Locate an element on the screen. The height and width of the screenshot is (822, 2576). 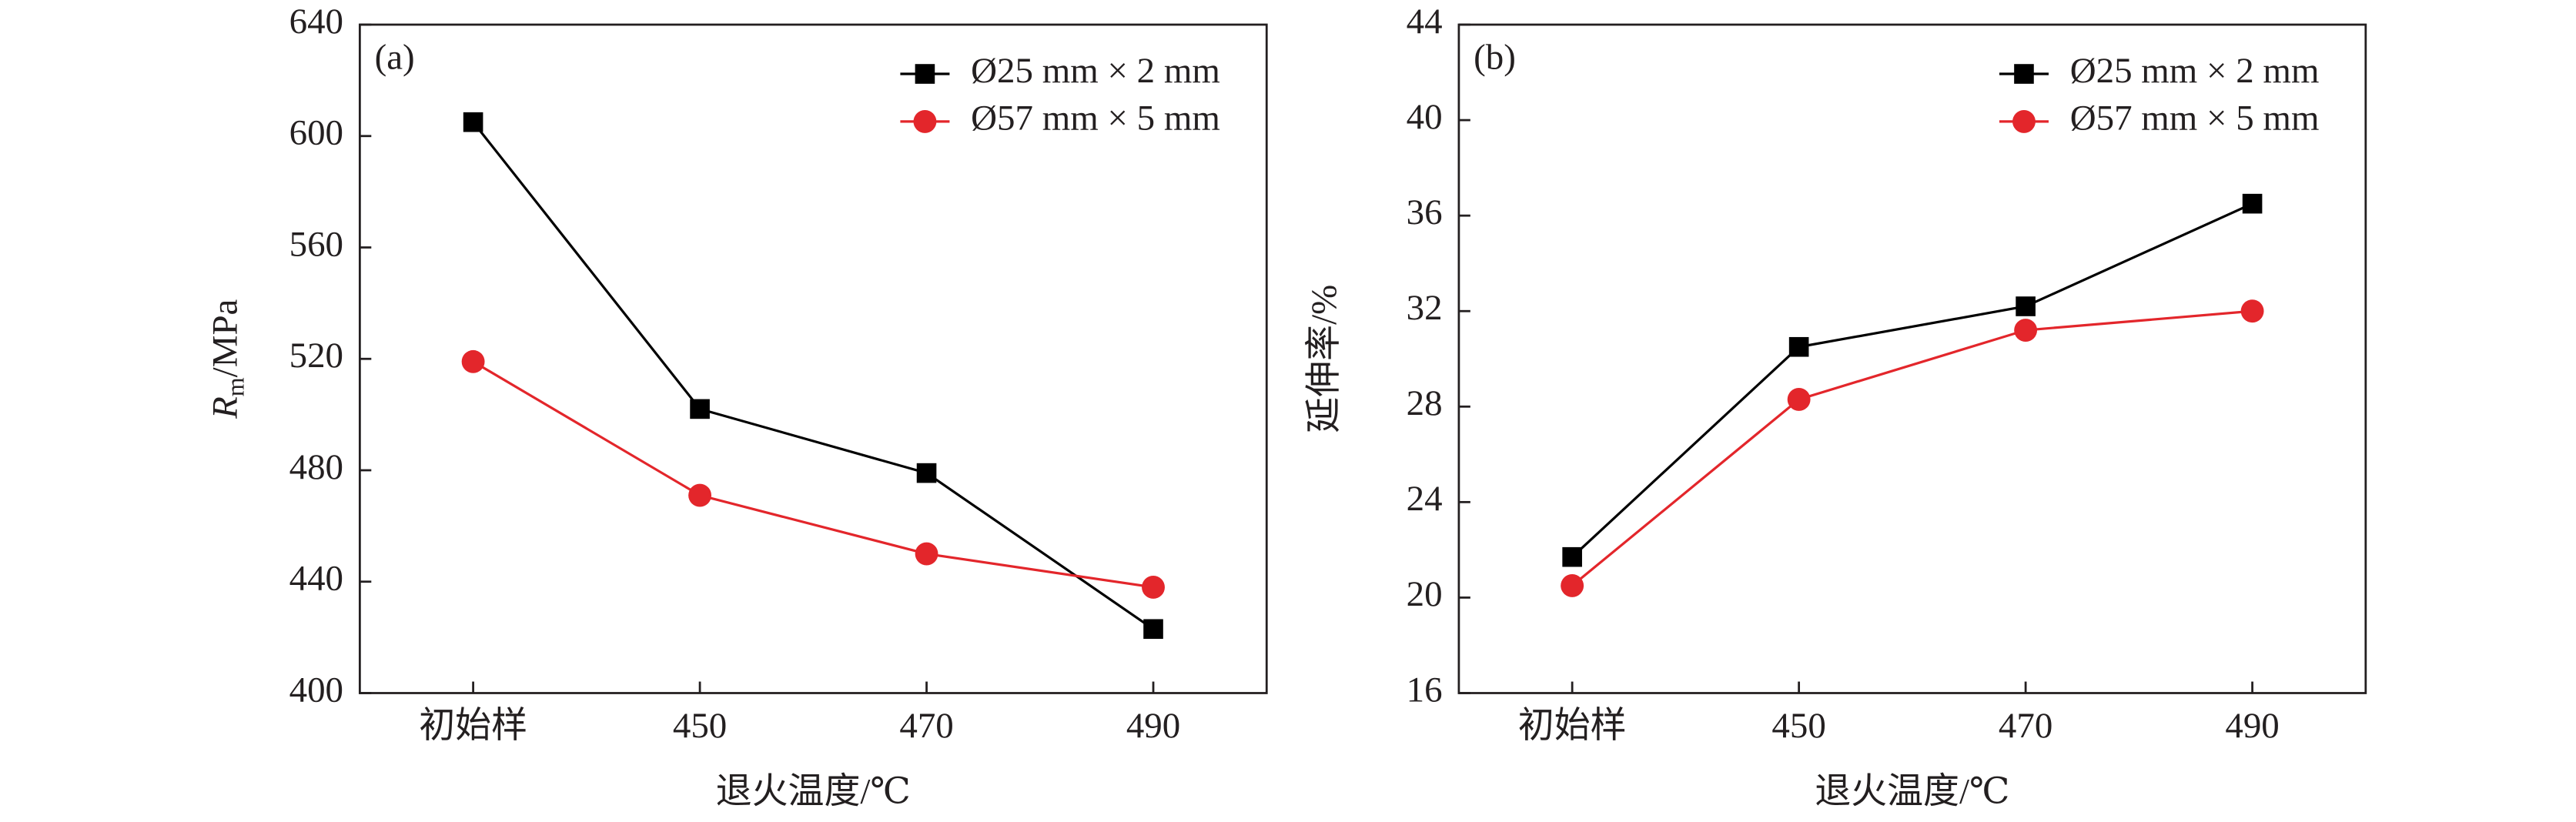
y-tick-label: 32 is located at coordinates (1425, 308).